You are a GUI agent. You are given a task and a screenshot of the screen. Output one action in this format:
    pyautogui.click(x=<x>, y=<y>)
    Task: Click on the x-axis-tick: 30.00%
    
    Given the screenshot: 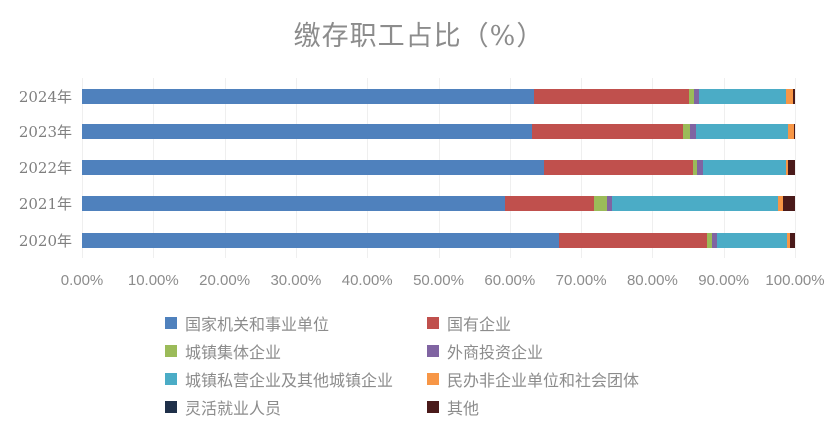 What is the action you would take?
    pyautogui.click(x=296, y=280)
    